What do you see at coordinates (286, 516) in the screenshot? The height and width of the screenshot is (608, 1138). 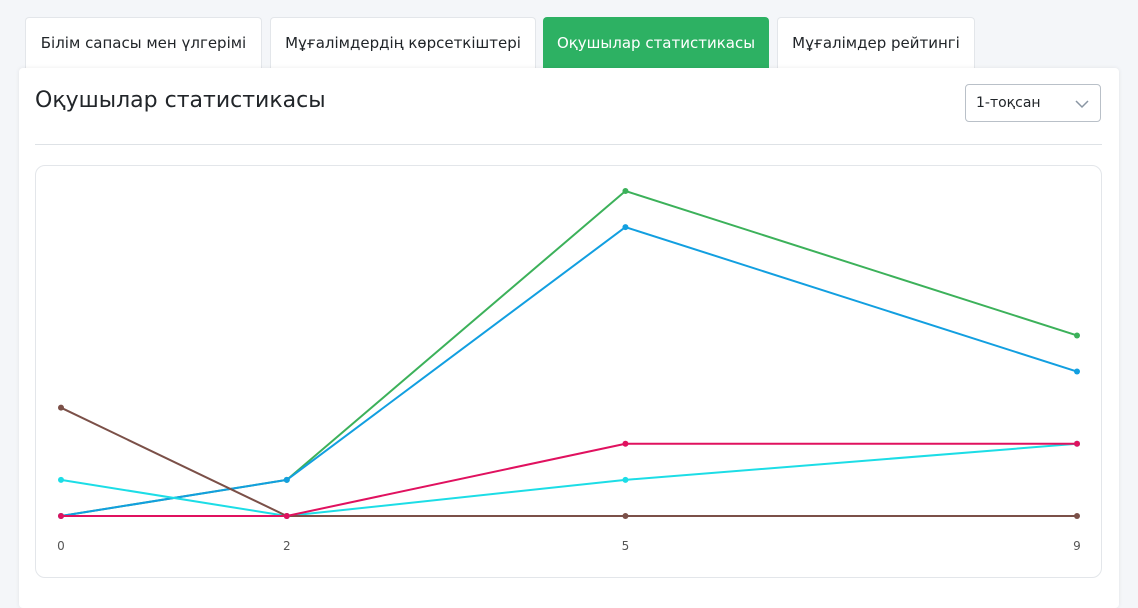 I see `data-point-s4-x2` at bounding box center [286, 516].